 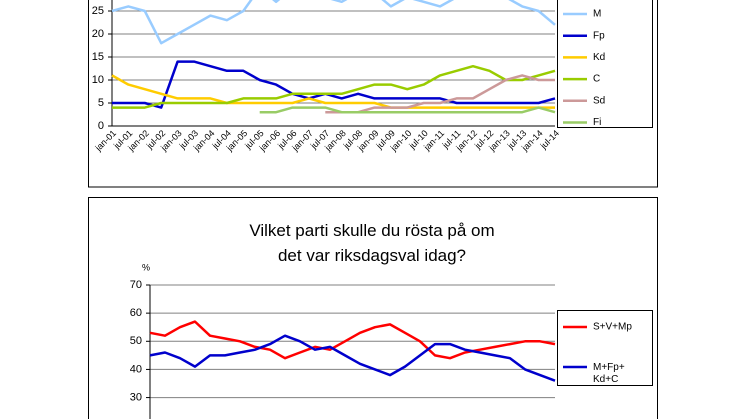 I want to click on legend-label: M+Fp+ Kd+C, so click(x=609, y=373).